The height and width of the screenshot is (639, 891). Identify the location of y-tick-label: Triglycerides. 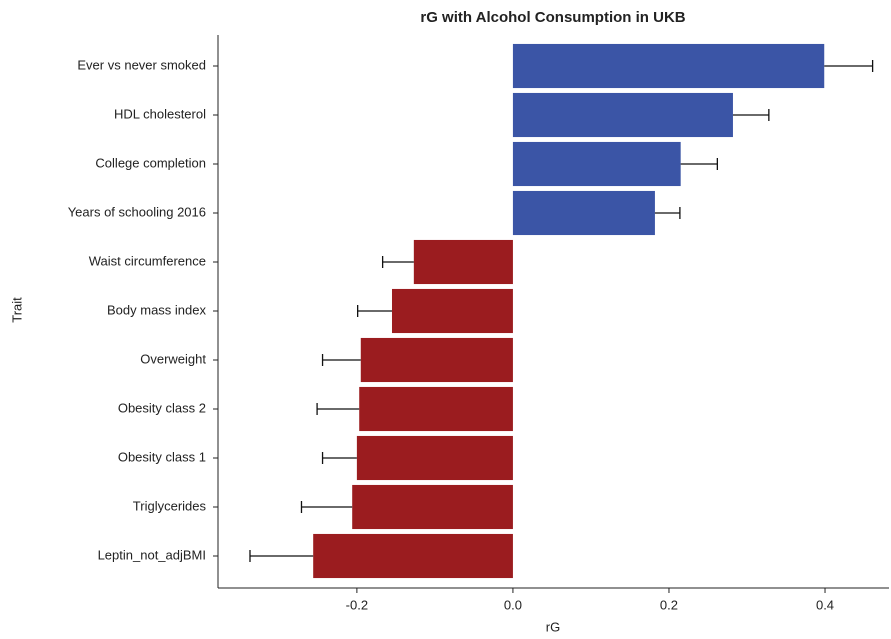
(170, 505).